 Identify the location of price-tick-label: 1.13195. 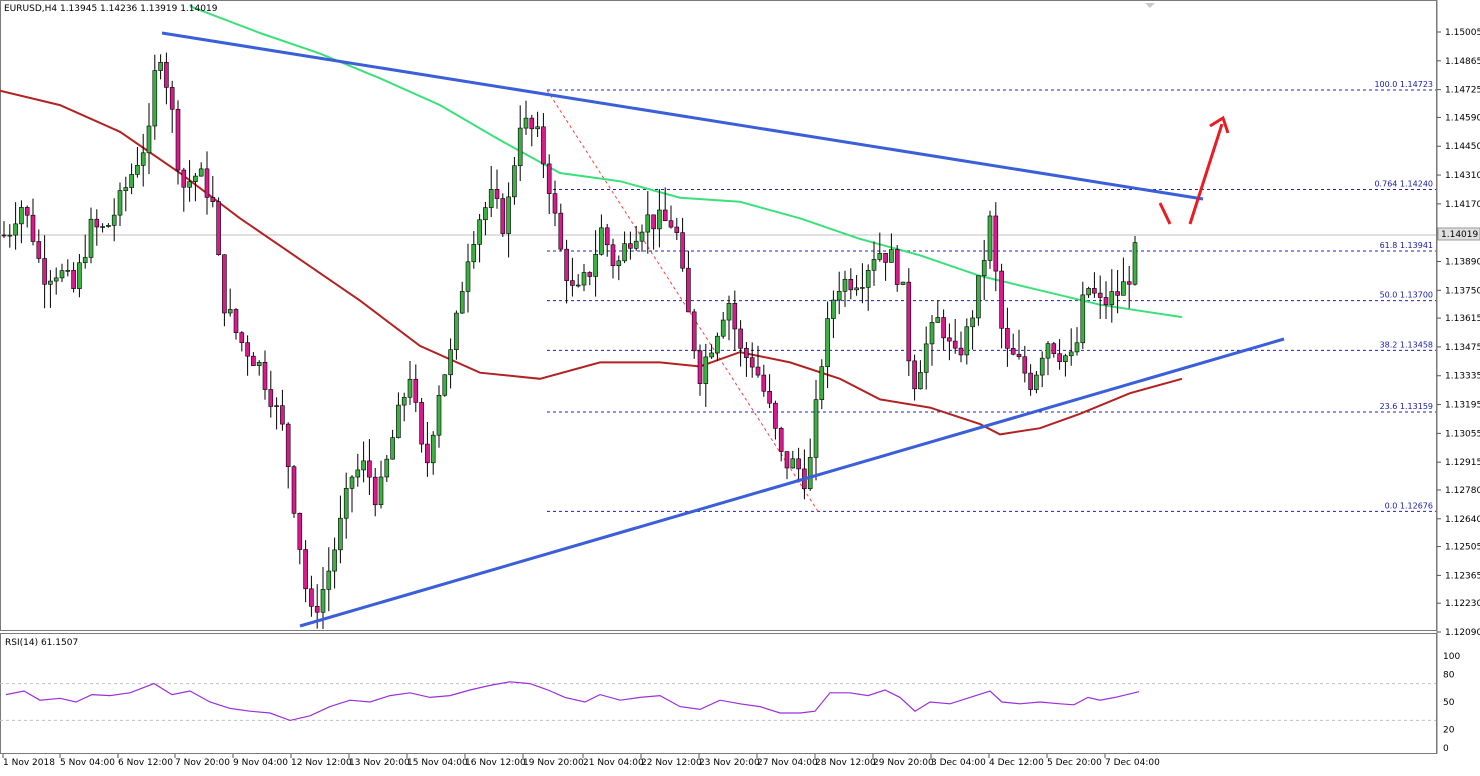
(1462, 406).